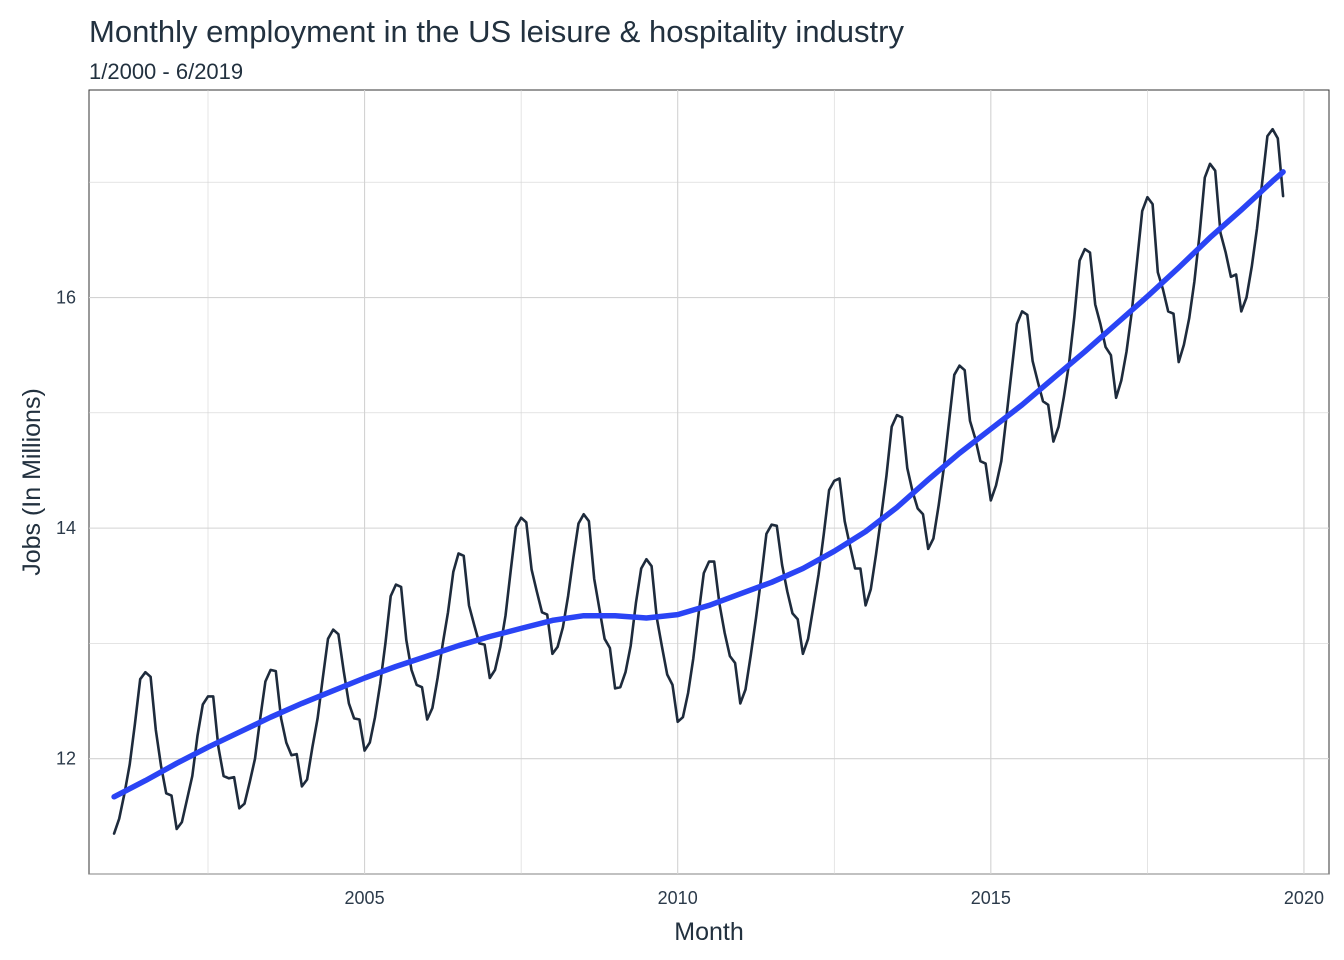 This screenshot has height=960, width=1344. What do you see at coordinates (991, 898) in the screenshot?
I see `x-tick-label: 2015` at bounding box center [991, 898].